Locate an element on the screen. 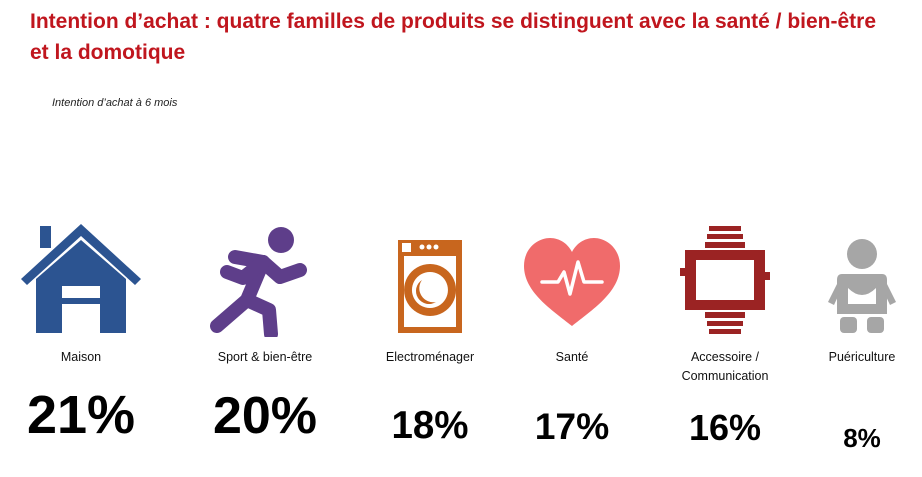 The height and width of the screenshot is (477, 922). category-label: Puériculture is located at coordinates (852, 357).